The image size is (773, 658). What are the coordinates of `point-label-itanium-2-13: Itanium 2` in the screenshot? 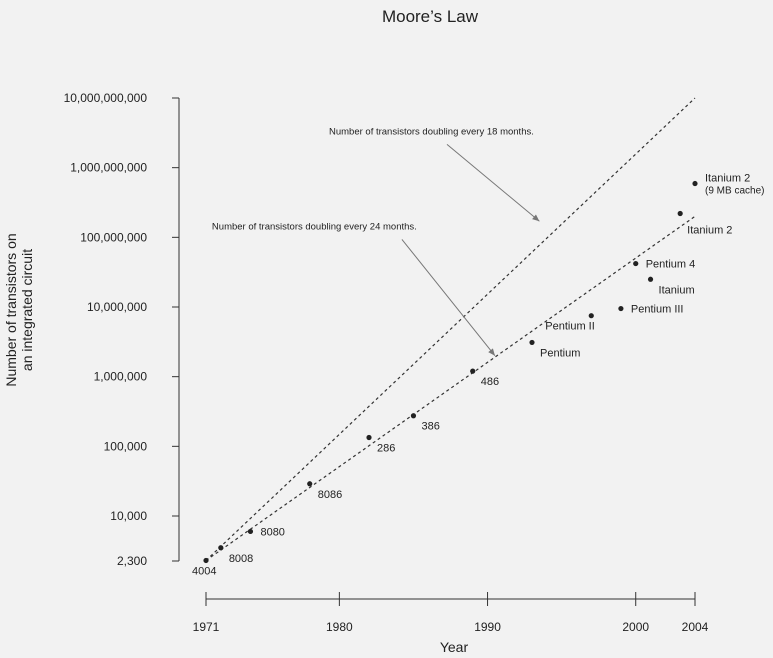 It's located at (709, 230).